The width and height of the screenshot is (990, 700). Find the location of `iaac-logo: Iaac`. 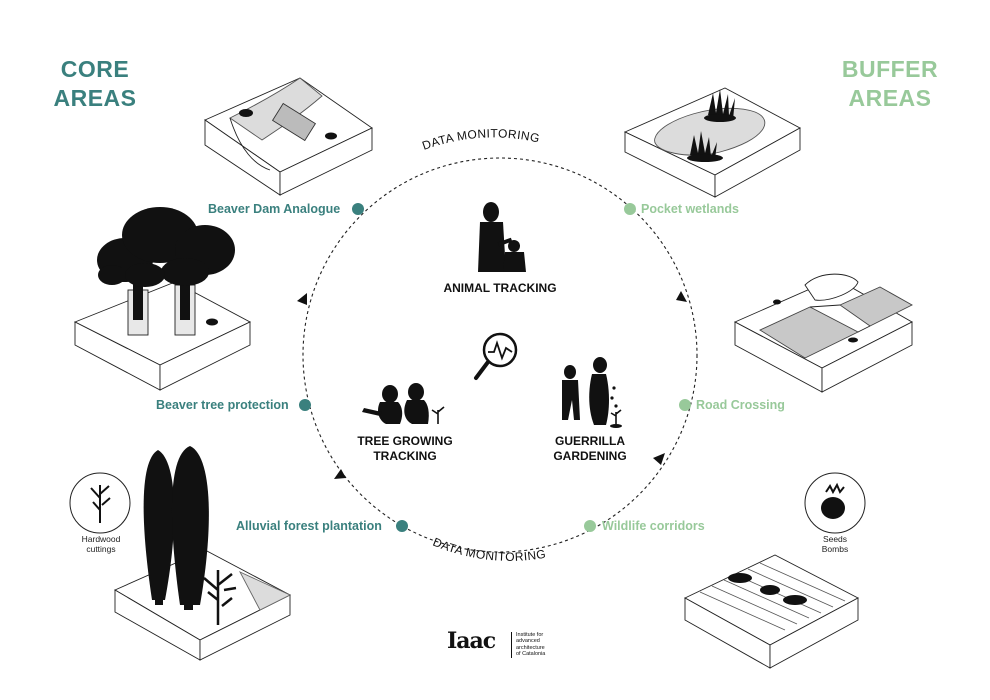

iaac-logo: Iaac is located at coordinates (471, 641).